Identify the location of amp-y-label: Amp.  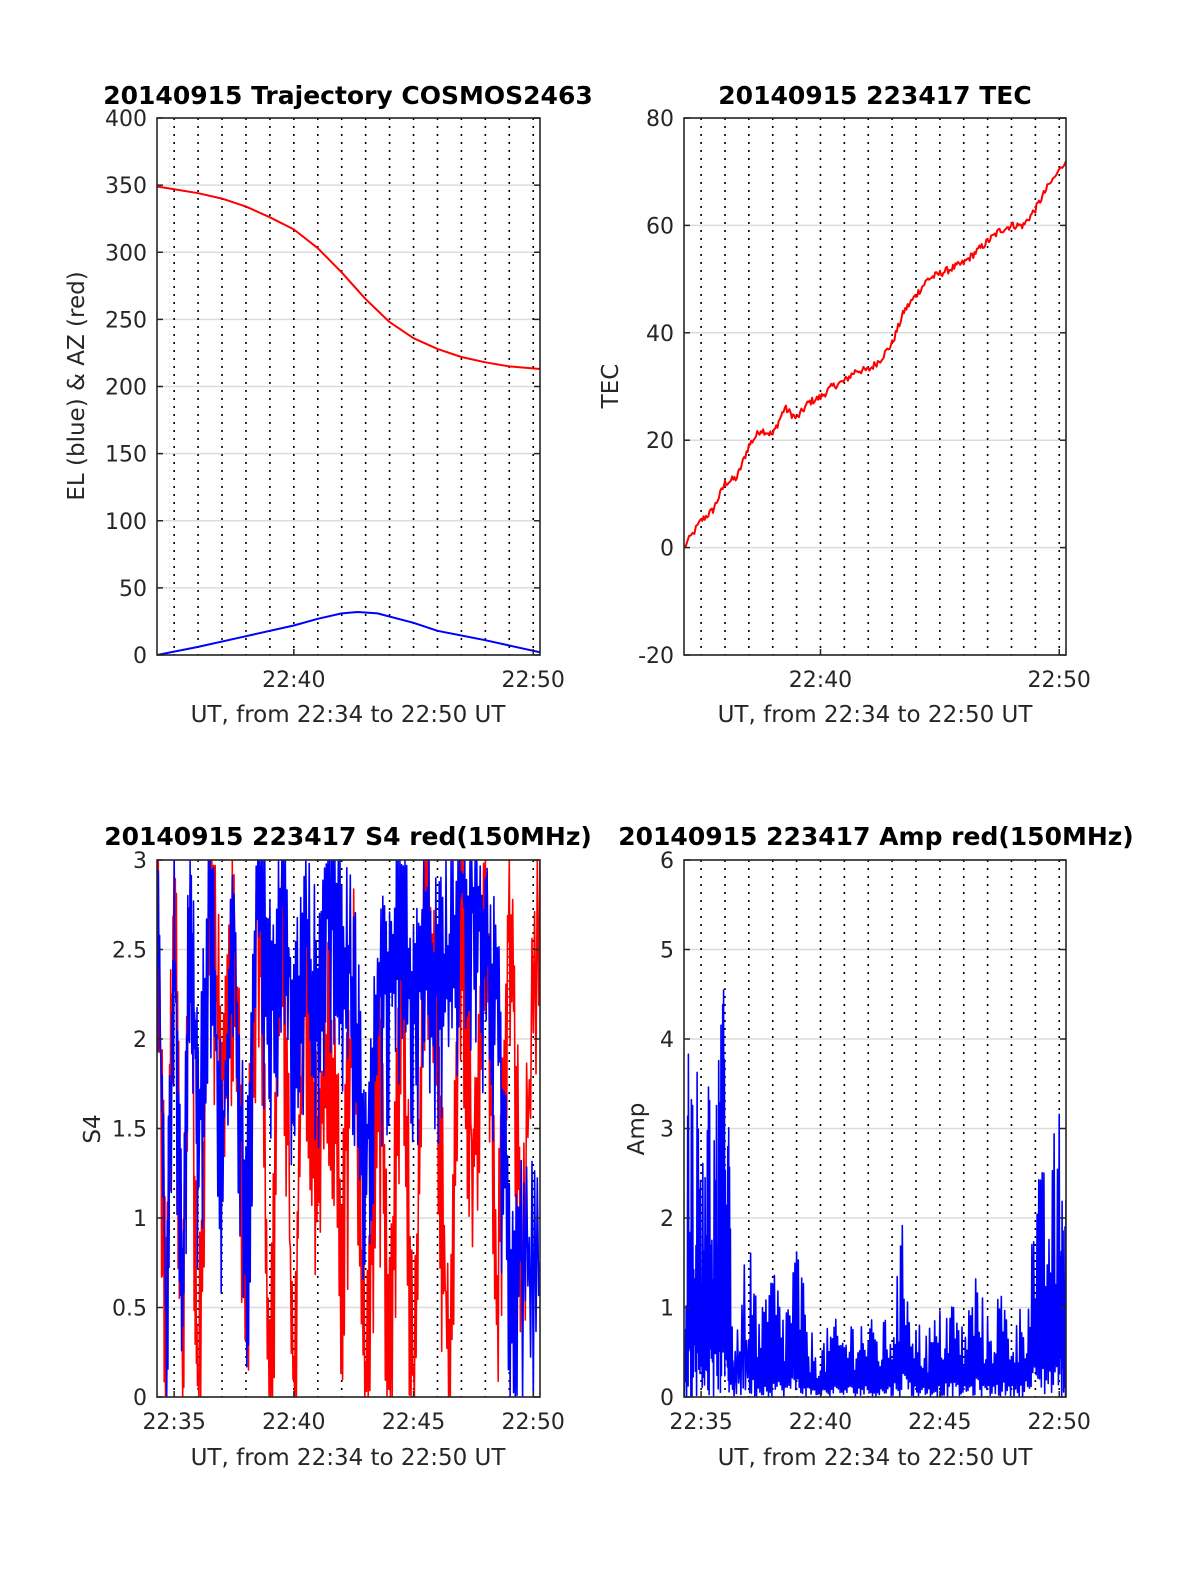
(637, 1129).